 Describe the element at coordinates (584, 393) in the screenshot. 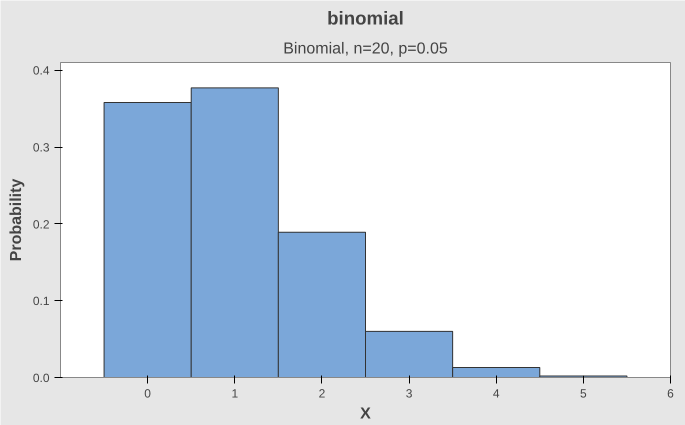

I see `x-tick-label: 5` at that location.